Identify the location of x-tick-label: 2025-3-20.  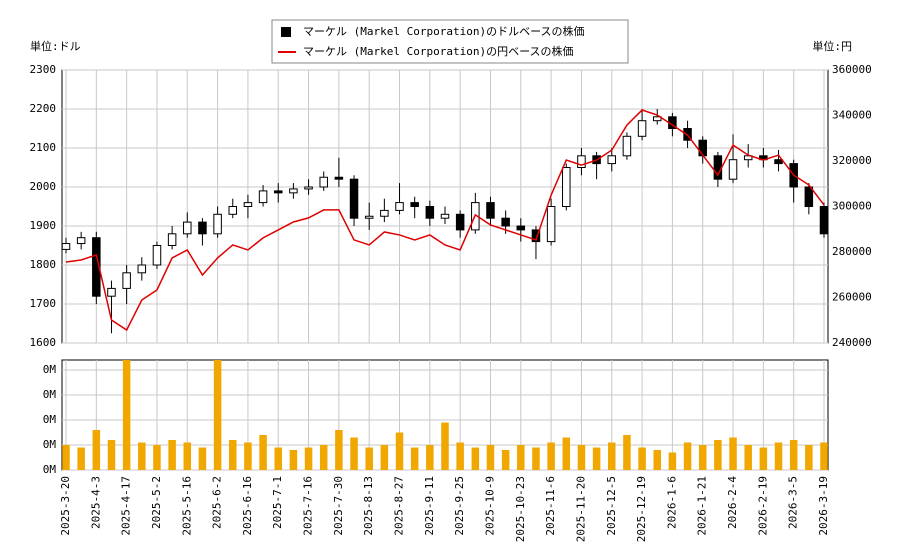
(65, 506).